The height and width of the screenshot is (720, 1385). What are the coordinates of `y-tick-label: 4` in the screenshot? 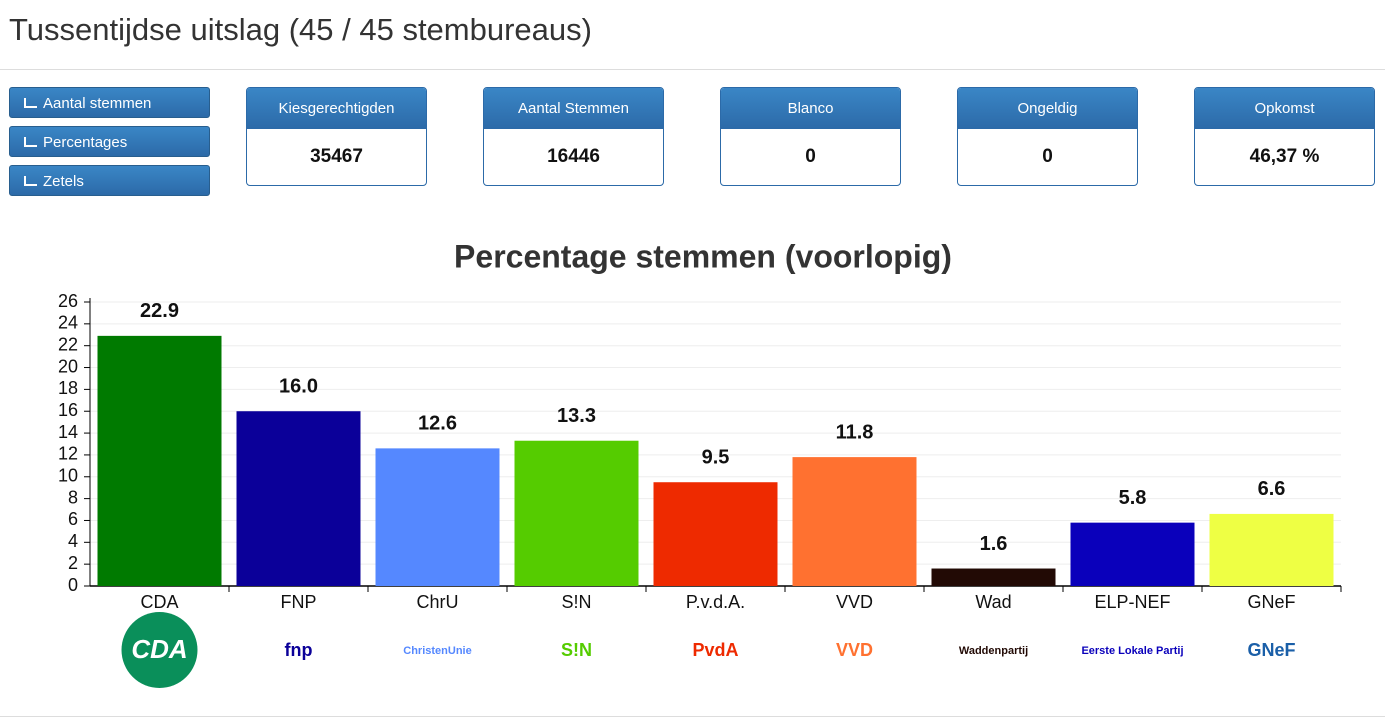 It's located at (73, 541).